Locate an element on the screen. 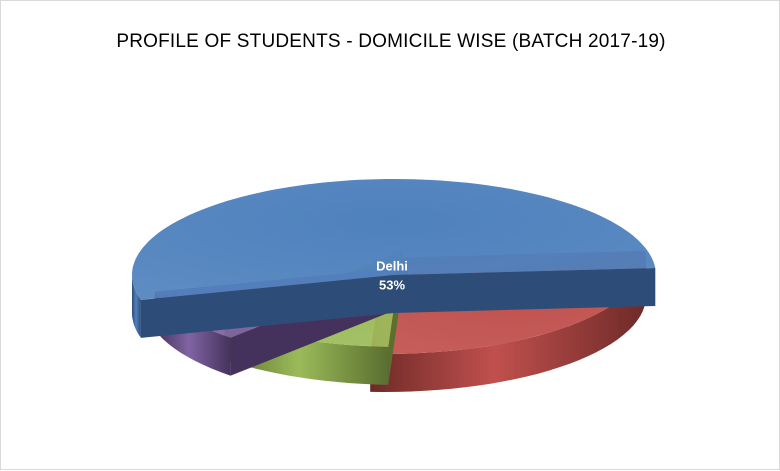 This screenshot has width=780, height=471. slice-name-label: Delhi is located at coordinates (392, 266).